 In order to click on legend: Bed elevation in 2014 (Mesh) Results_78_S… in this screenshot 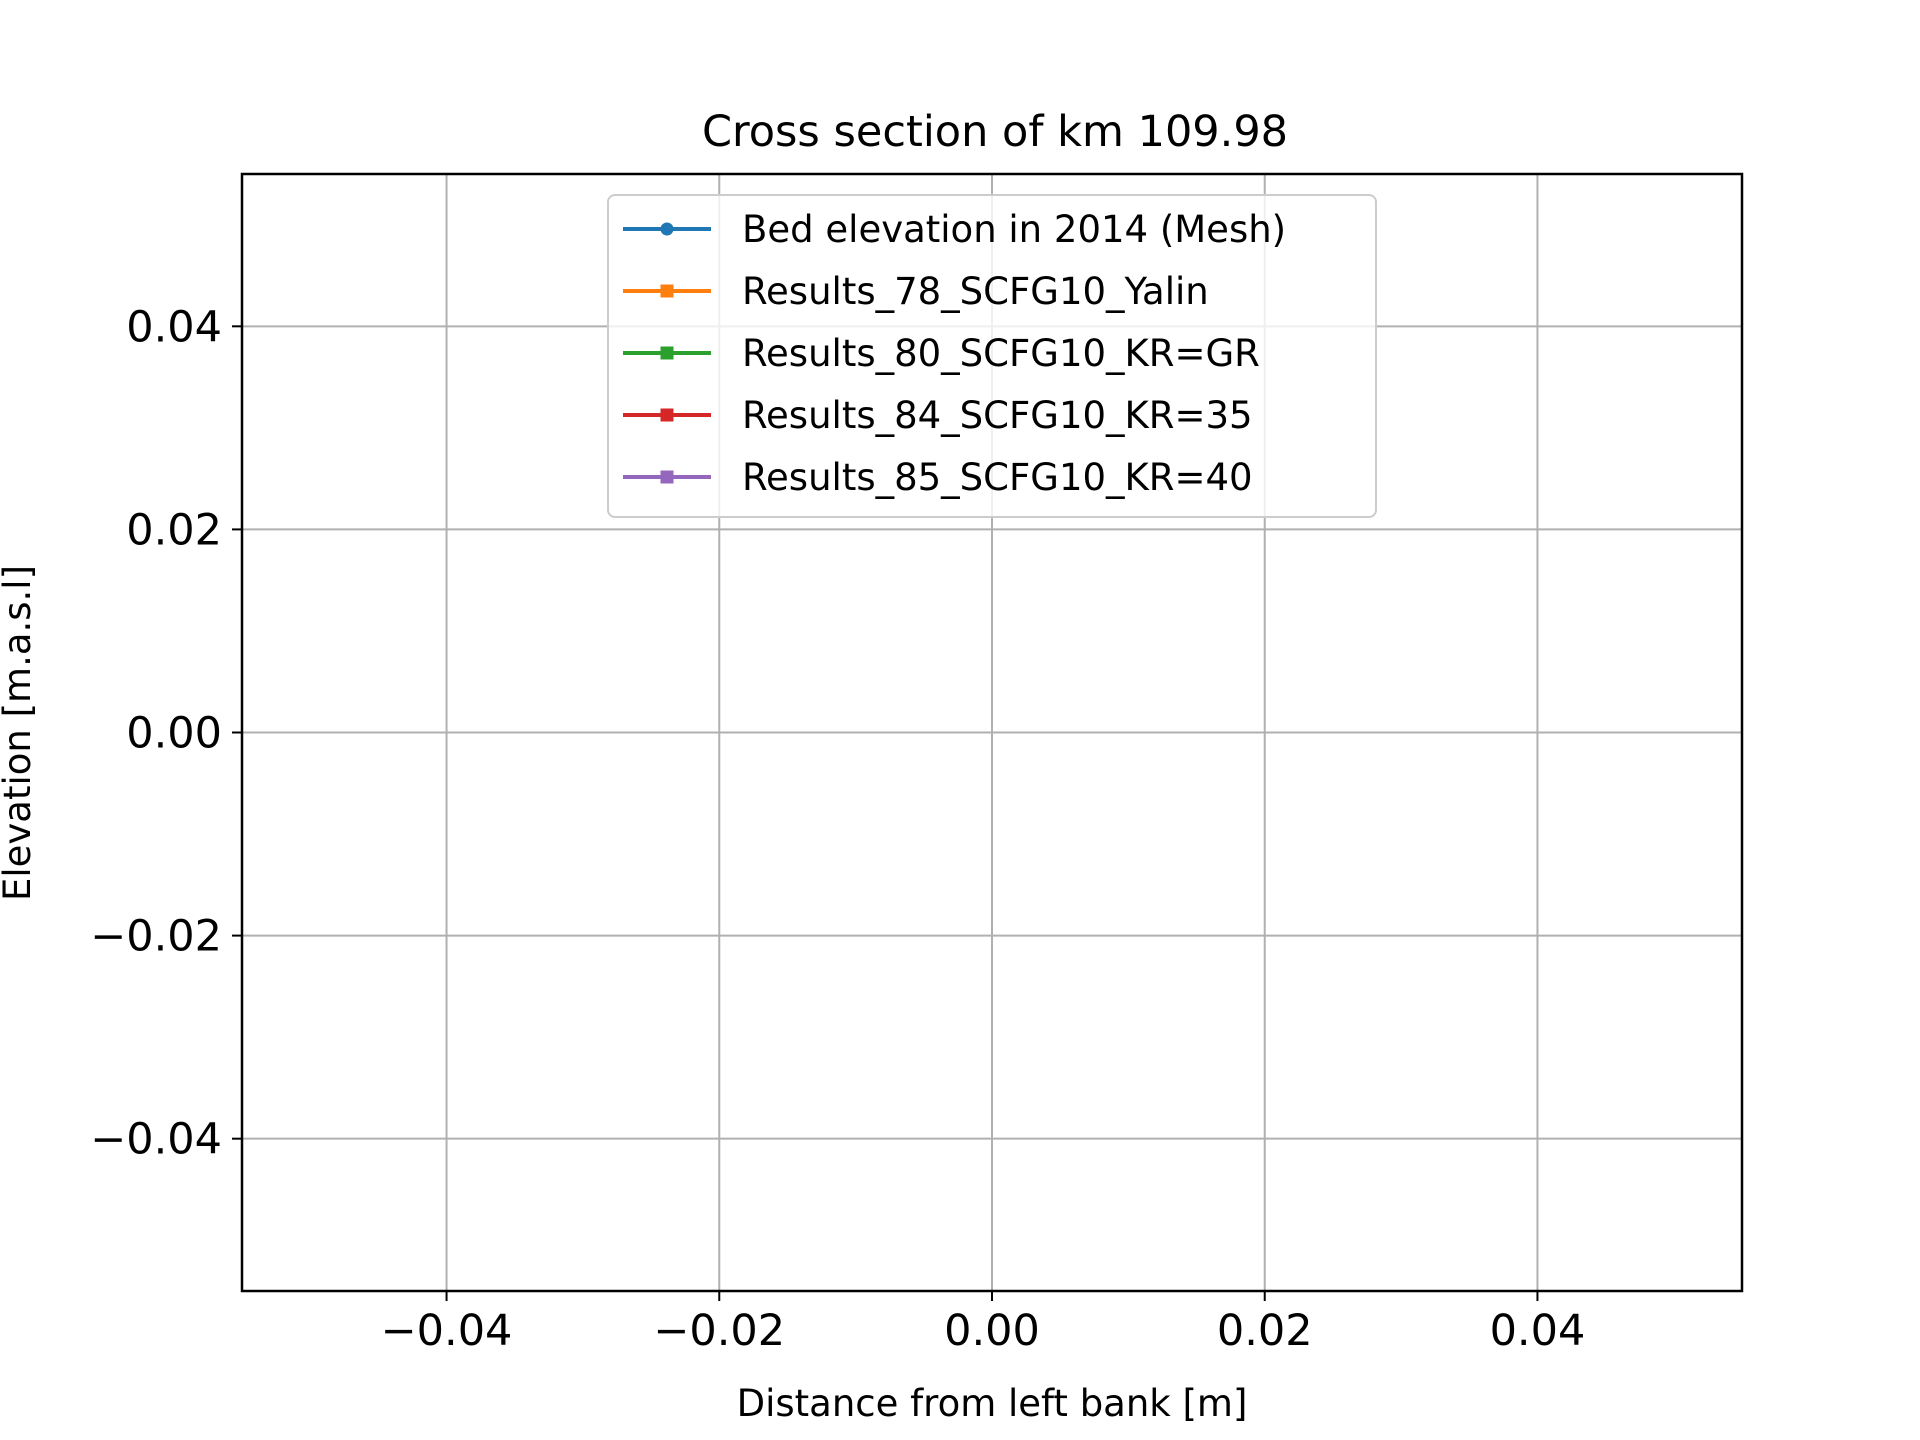, I will do `click(992, 356)`.